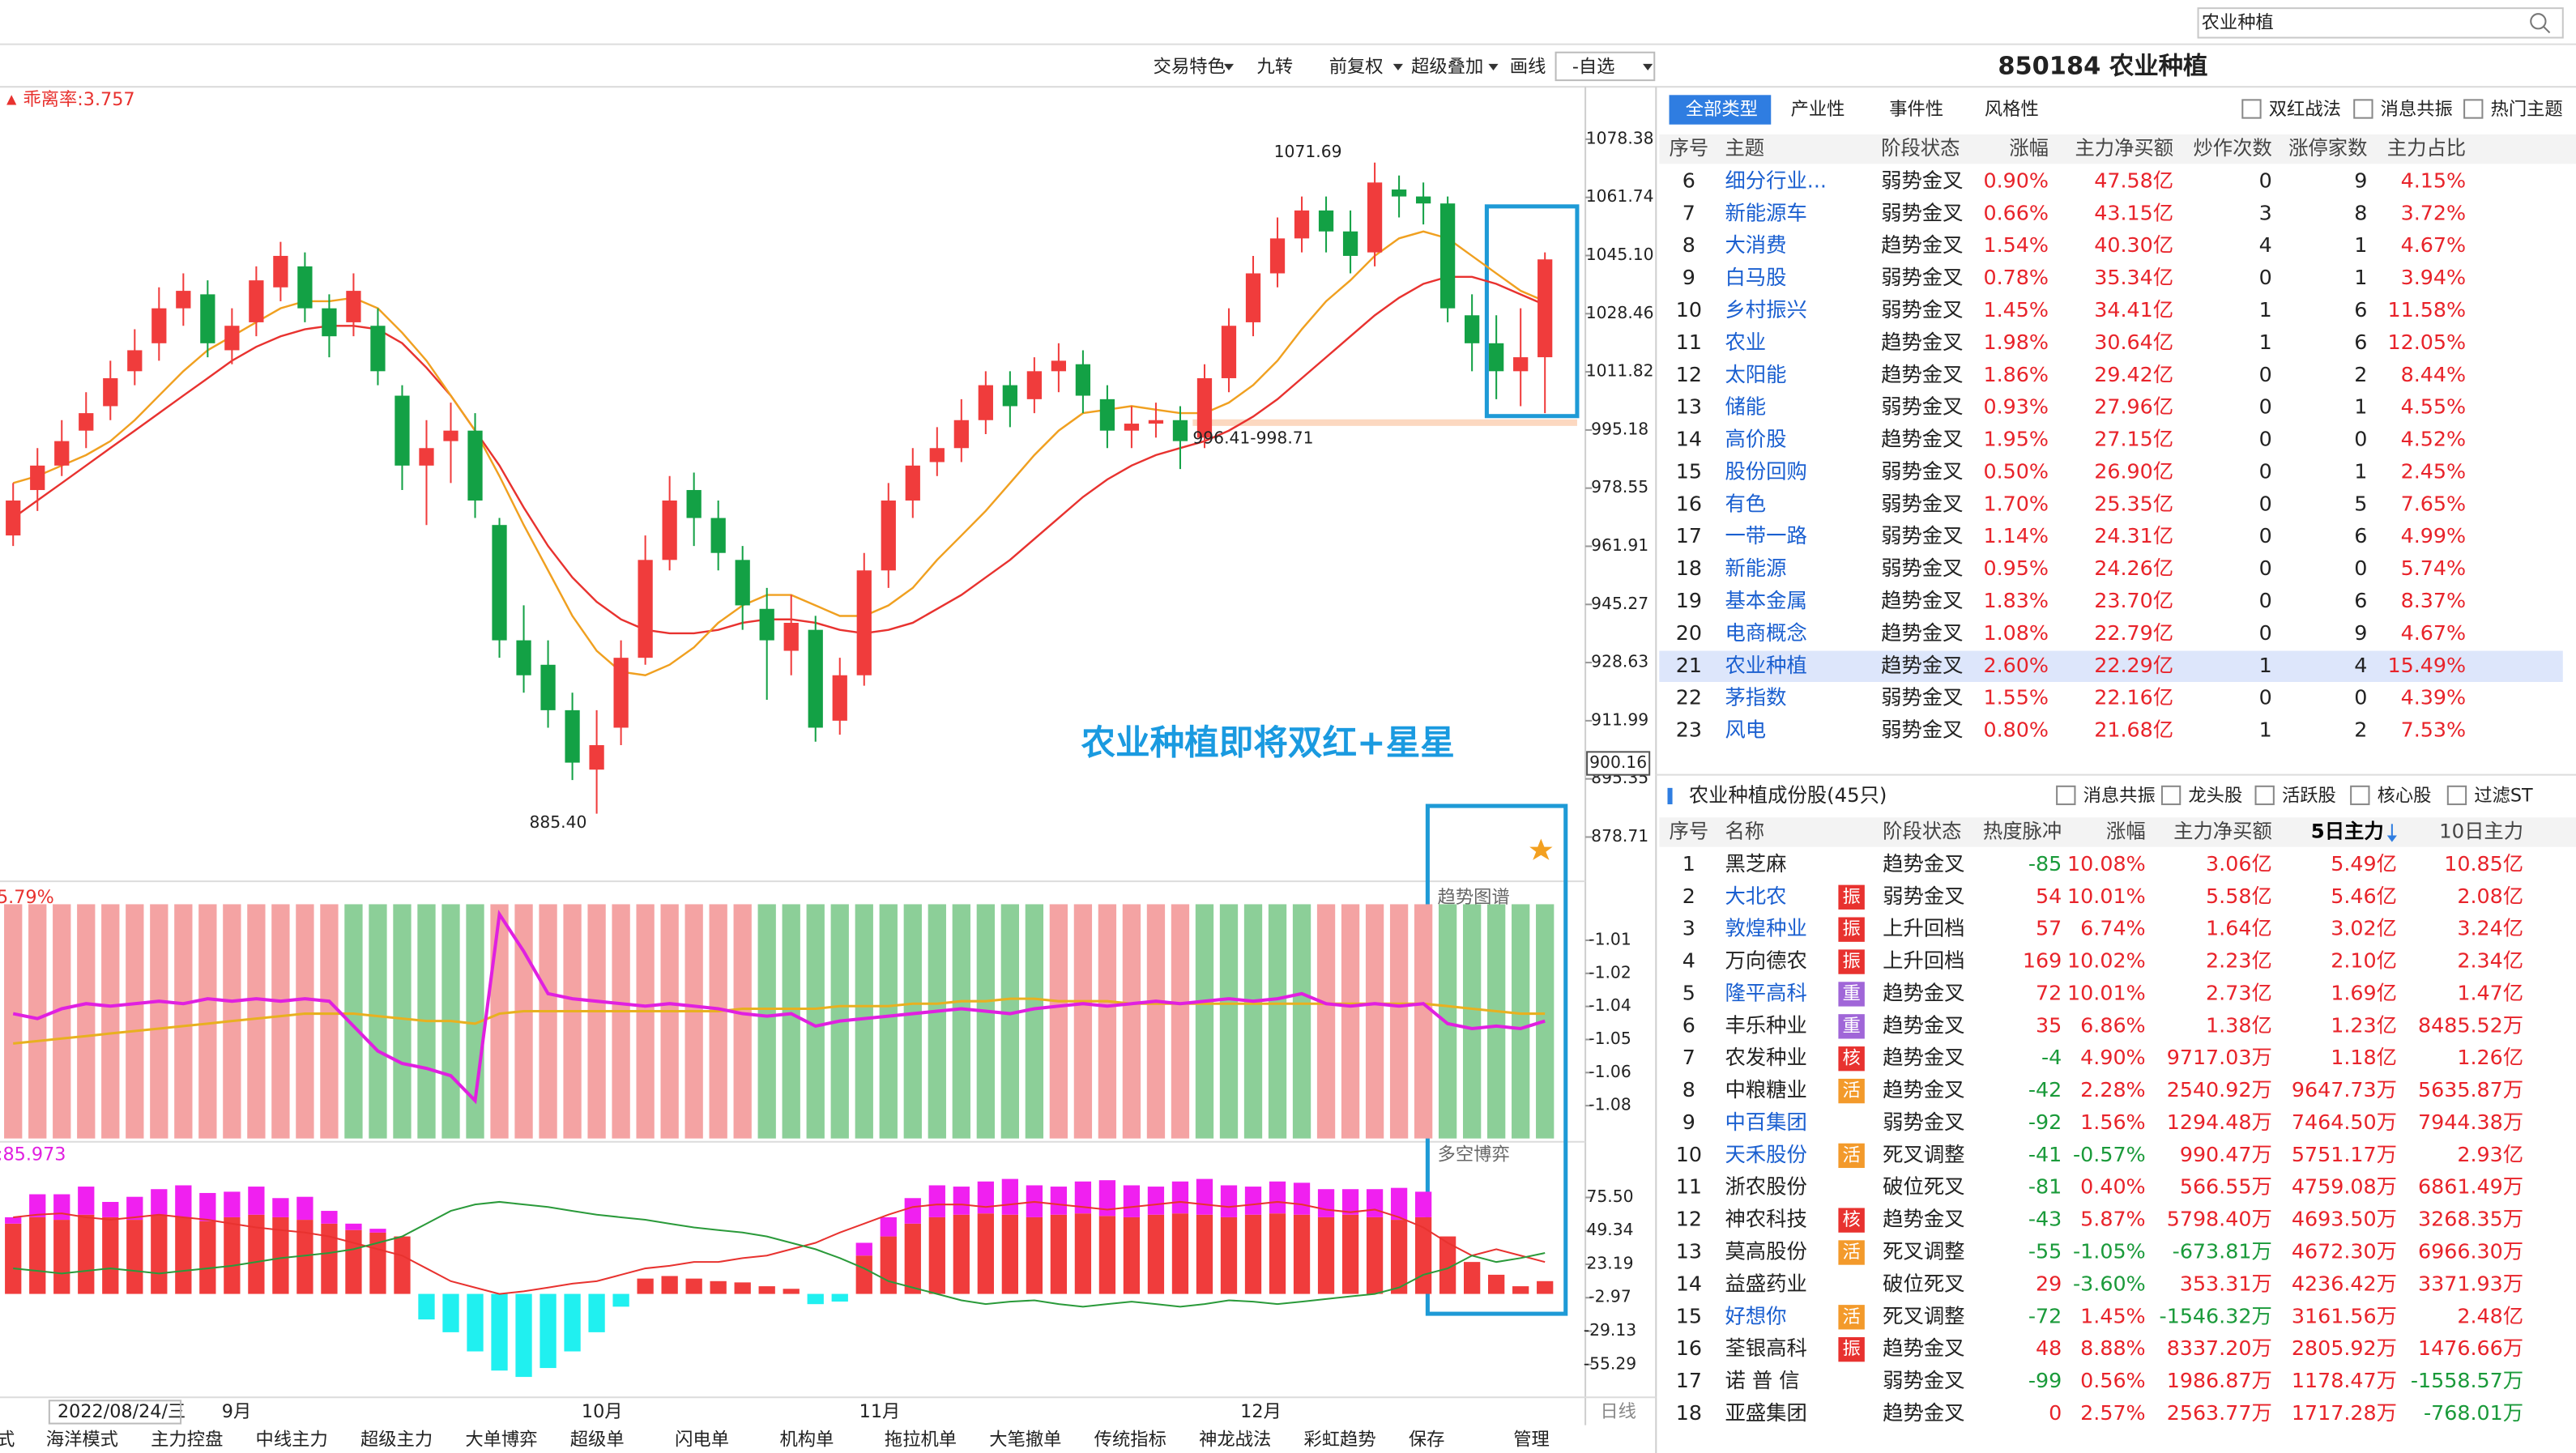 The height and width of the screenshot is (1453, 2576). I want to click on table-cell: 农发种业, so click(1766, 1057).